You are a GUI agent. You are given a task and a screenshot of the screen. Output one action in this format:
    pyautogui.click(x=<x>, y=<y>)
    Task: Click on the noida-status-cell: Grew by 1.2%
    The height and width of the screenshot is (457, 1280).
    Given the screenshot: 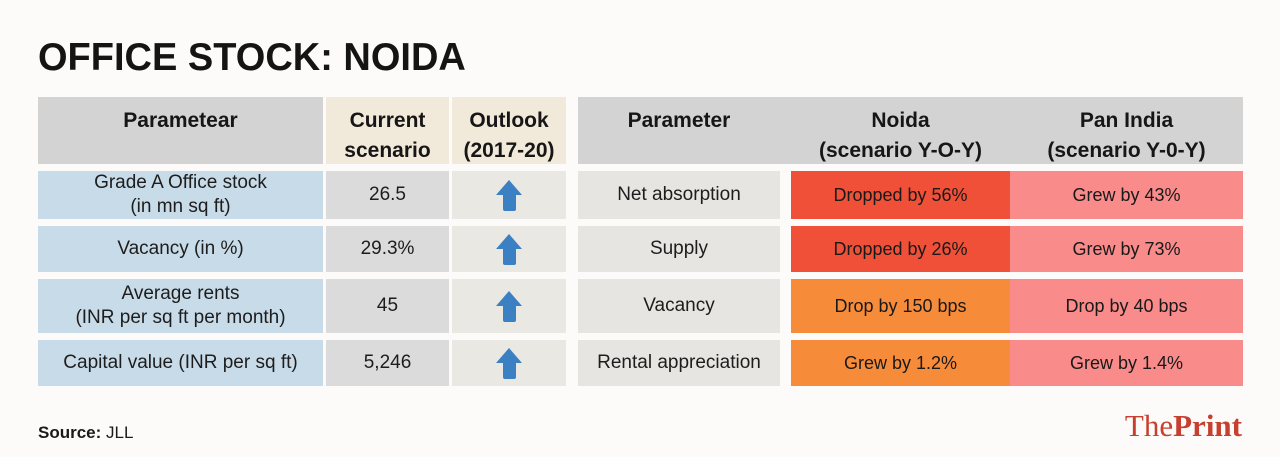 What is the action you would take?
    pyautogui.click(x=900, y=363)
    